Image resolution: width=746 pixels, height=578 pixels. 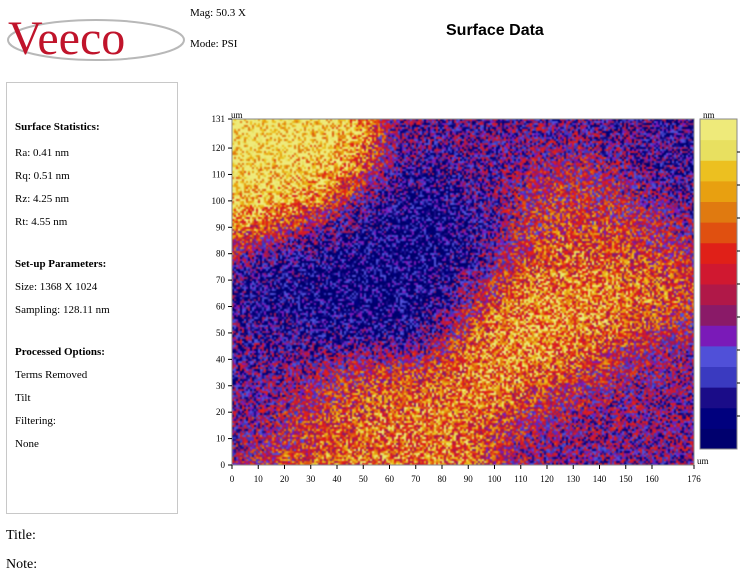 What do you see at coordinates (626, 479) in the screenshot?
I see `x-tick-label: 150` at bounding box center [626, 479].